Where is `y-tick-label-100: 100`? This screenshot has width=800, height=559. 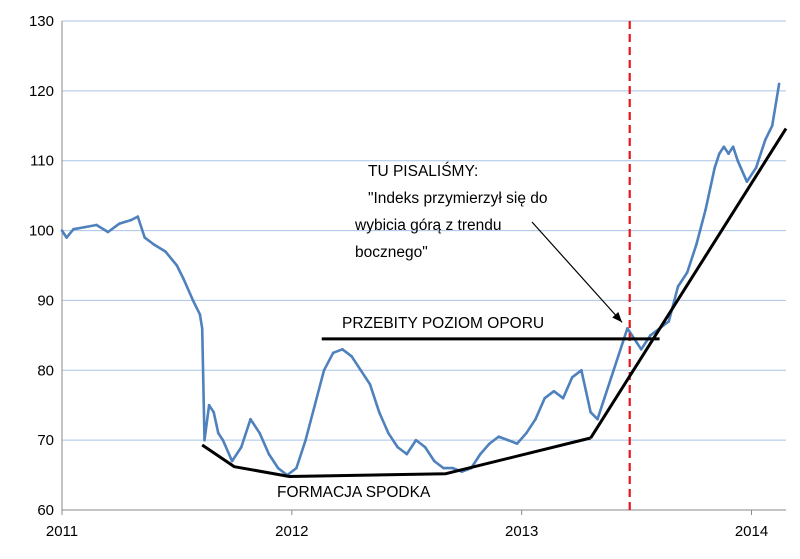
y-tick-label-100: 100 is located at coordinates (41, 231).